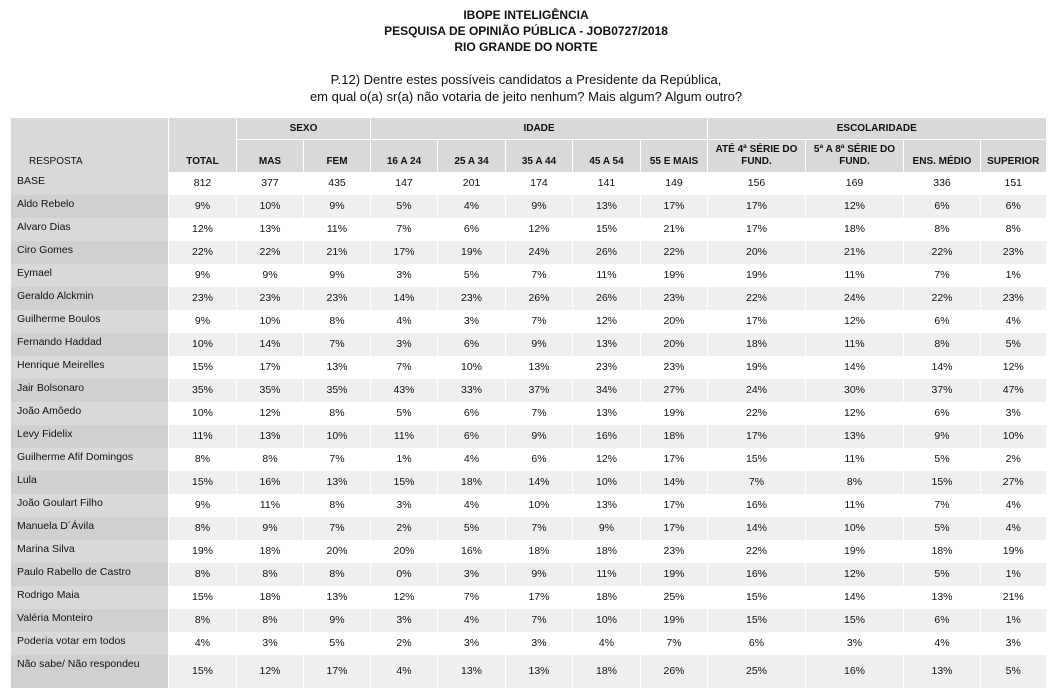 The width and height of the screenshot is (1052, 688). I want to click on cell: 174, so click(539, 183).